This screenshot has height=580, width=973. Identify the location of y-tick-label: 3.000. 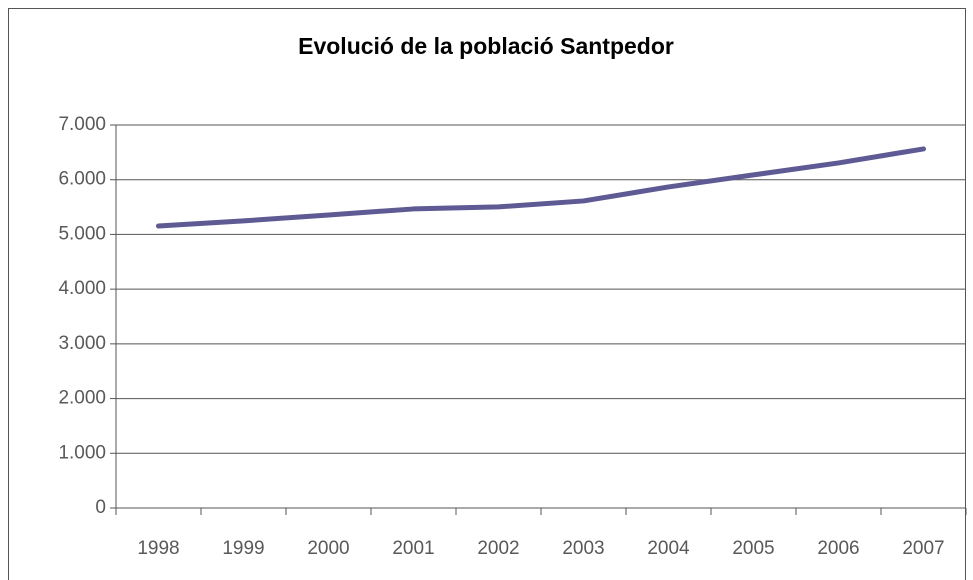
(82, 343).